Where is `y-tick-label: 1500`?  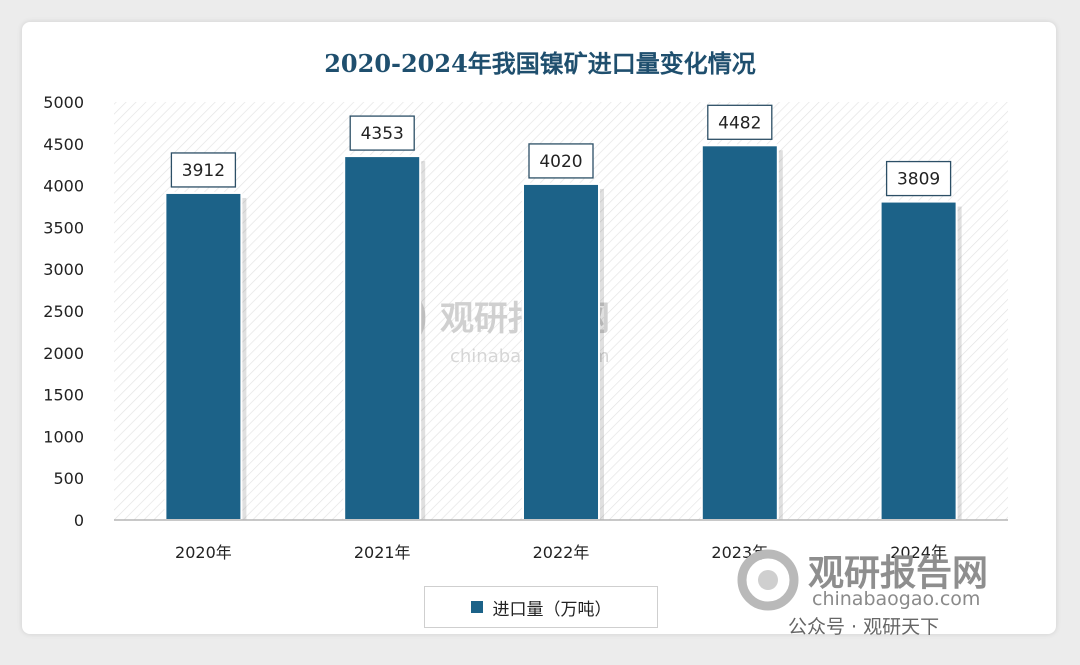 y-tick-label: 1500 is located at coordinates (63, 395).